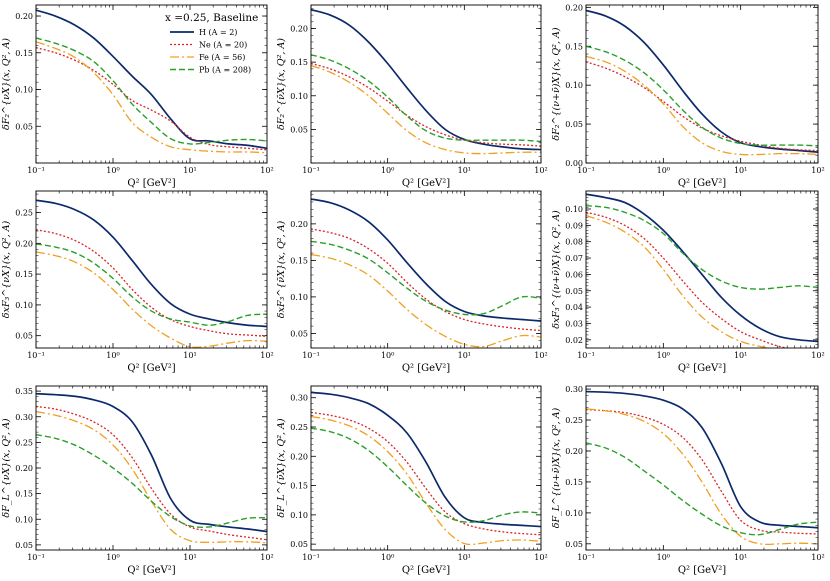 This screenshot has width=830, height=581. Describe the element at coordinates (574, 258) in the screenshot. I see `y-tick-label: 0.07` at that location.